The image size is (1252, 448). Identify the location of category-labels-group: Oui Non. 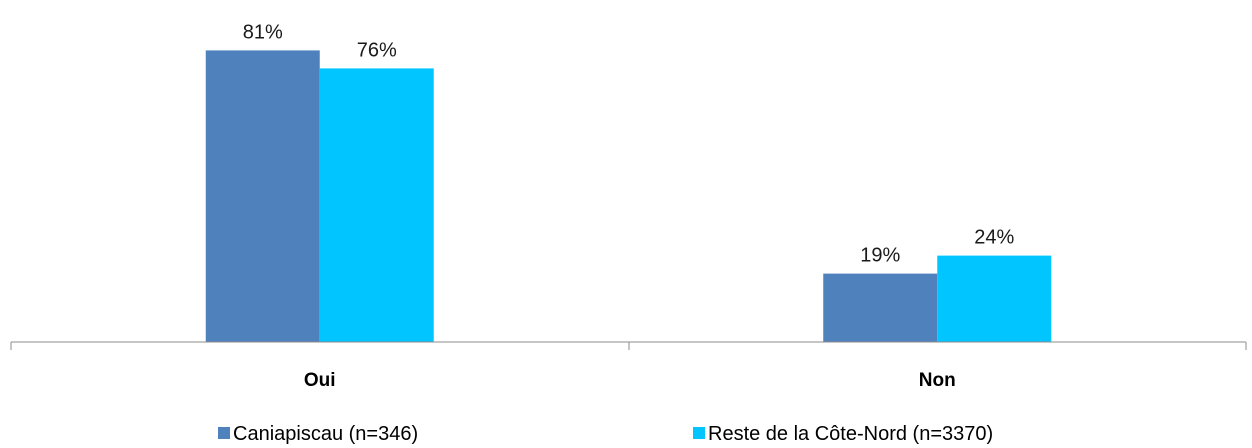
(630, 380).